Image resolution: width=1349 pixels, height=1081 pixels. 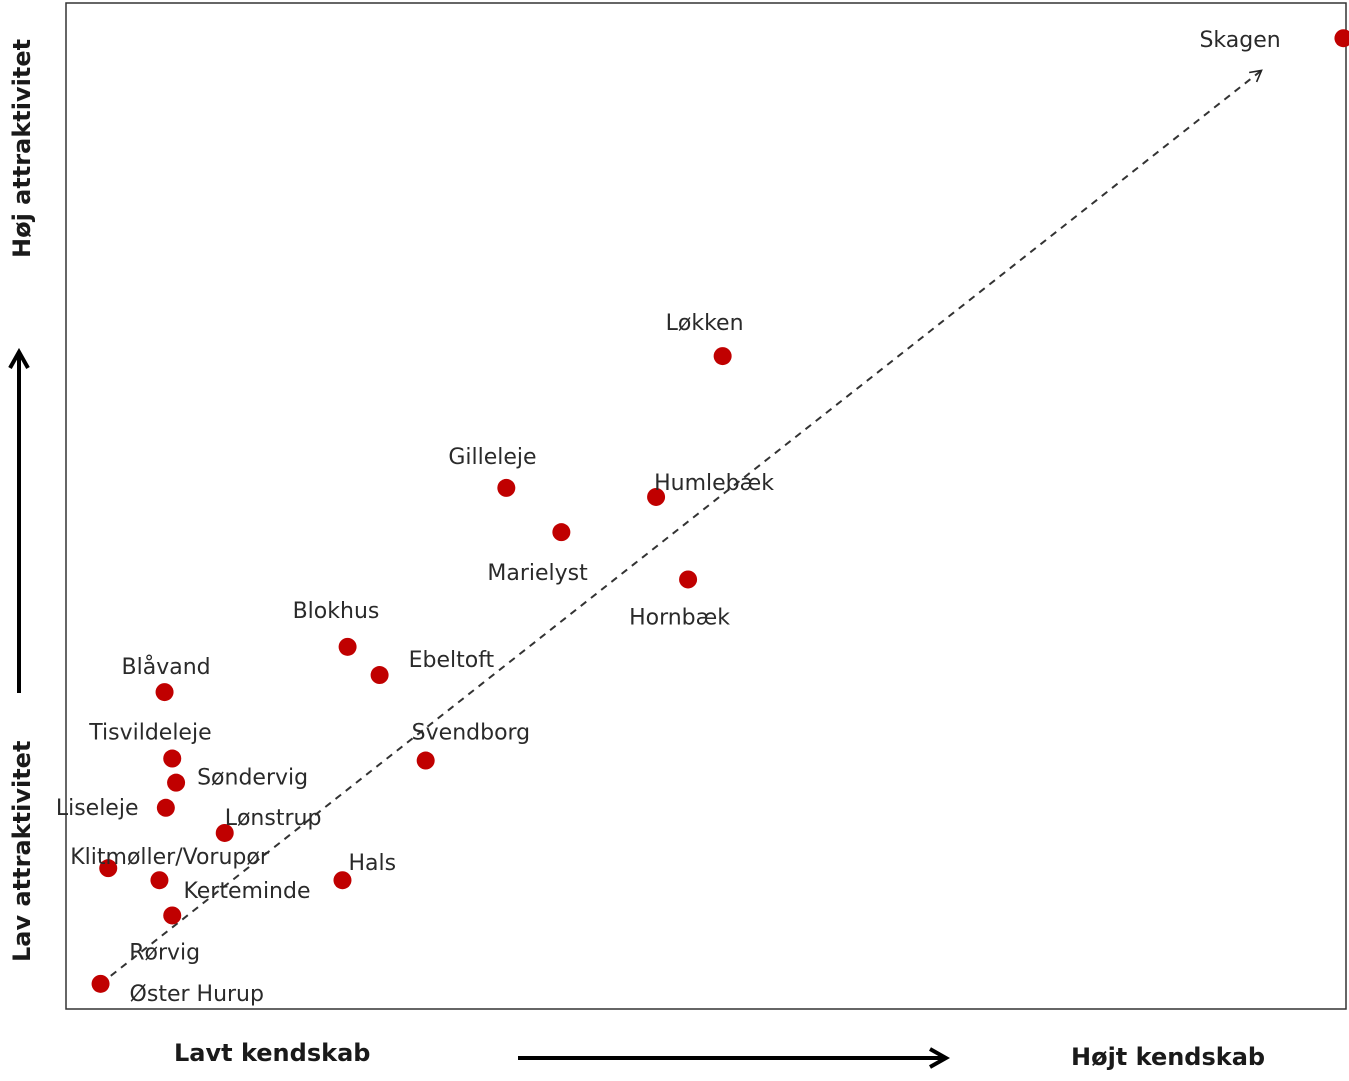 What do you see at coordinates (471, 733) in the screenshot?
I see `point-label-svendborg: Svendborg` at bounding box center [471, 733].